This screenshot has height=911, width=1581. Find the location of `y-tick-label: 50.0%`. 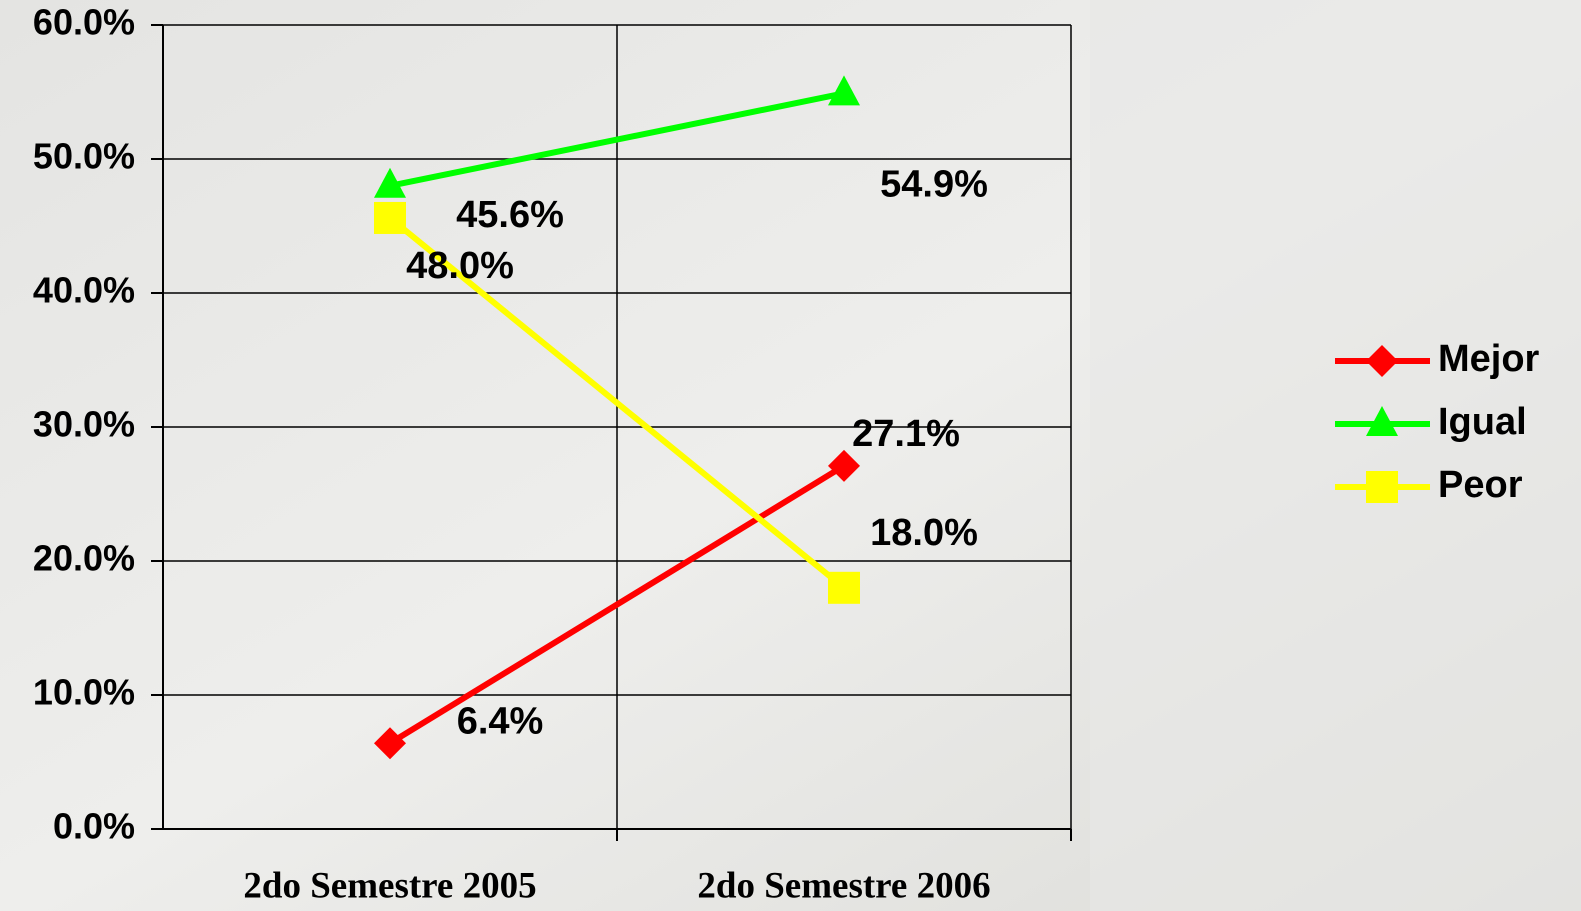

y-tick-label: 50.0% is located at coordinates (84, 156).